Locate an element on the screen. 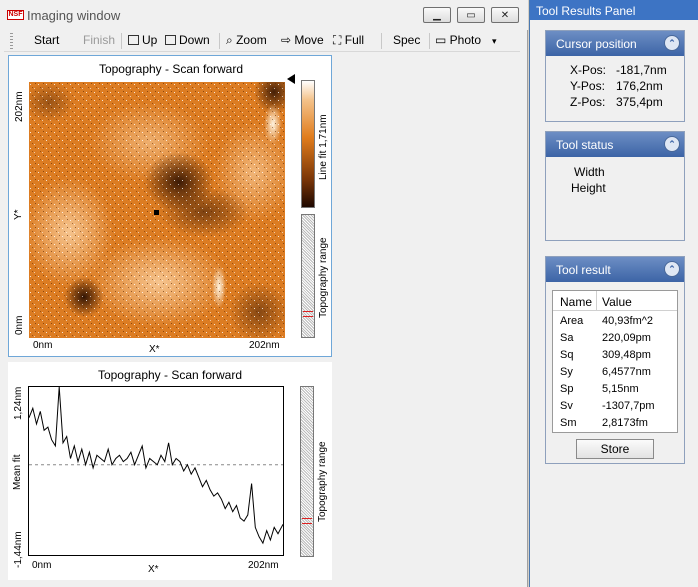 This screenshot has width=698, height=587. tool-status-card: Tool status ⌃ Width Height is located at coordinates (615, 186).